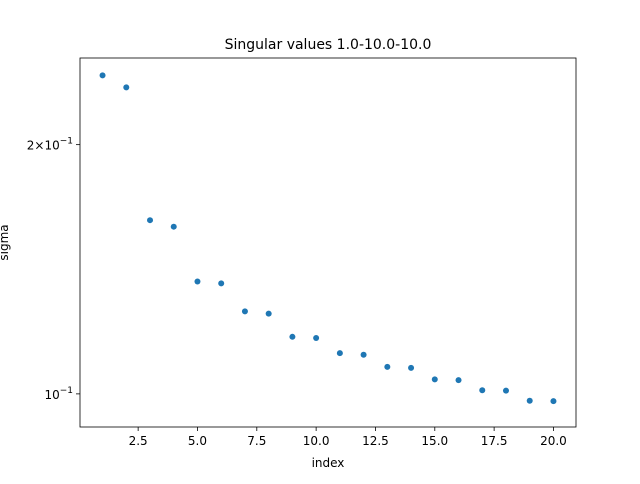  What do you see at coordinates (316, 441) in the screenshot?
I see `x-tick-label: 10.0` at bounding box center [316, 441].